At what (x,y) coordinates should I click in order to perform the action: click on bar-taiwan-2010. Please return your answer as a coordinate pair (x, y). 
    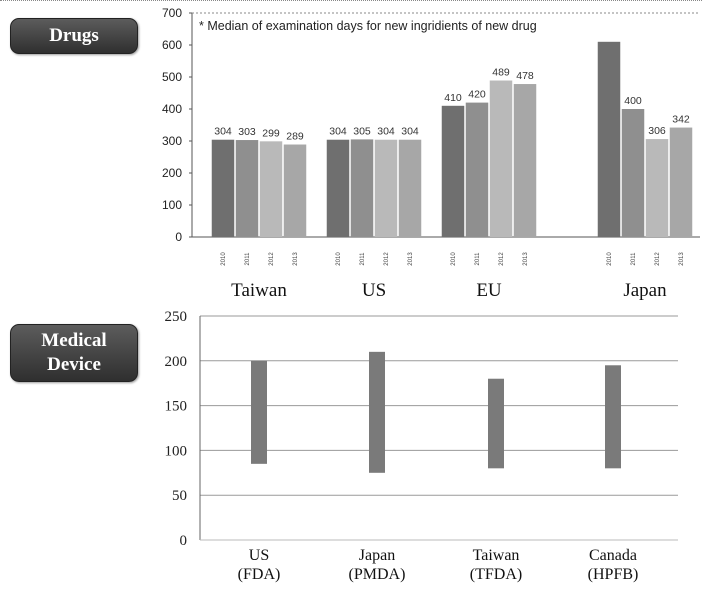
    Looking at the image, I should click on (223, 188).